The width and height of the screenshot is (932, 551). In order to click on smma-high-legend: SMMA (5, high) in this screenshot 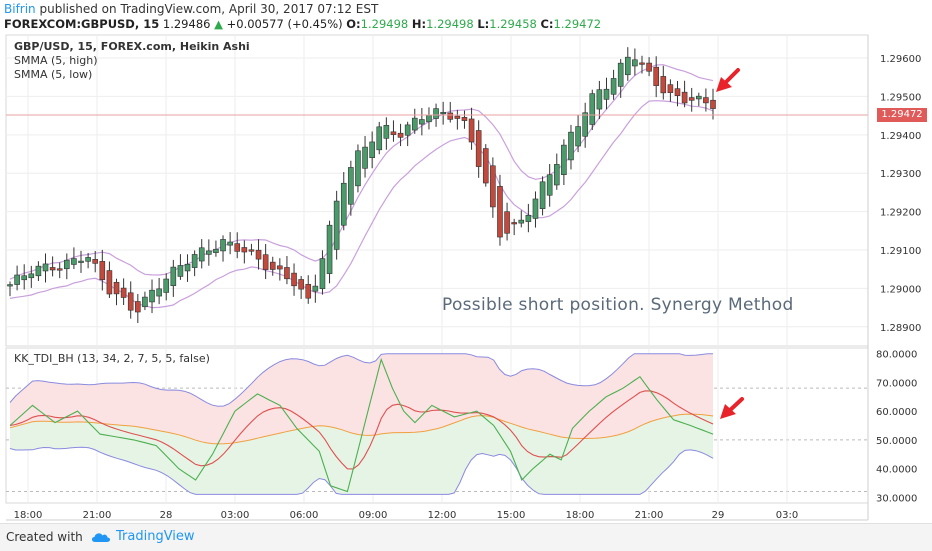, I will do `click(56, 60)`.